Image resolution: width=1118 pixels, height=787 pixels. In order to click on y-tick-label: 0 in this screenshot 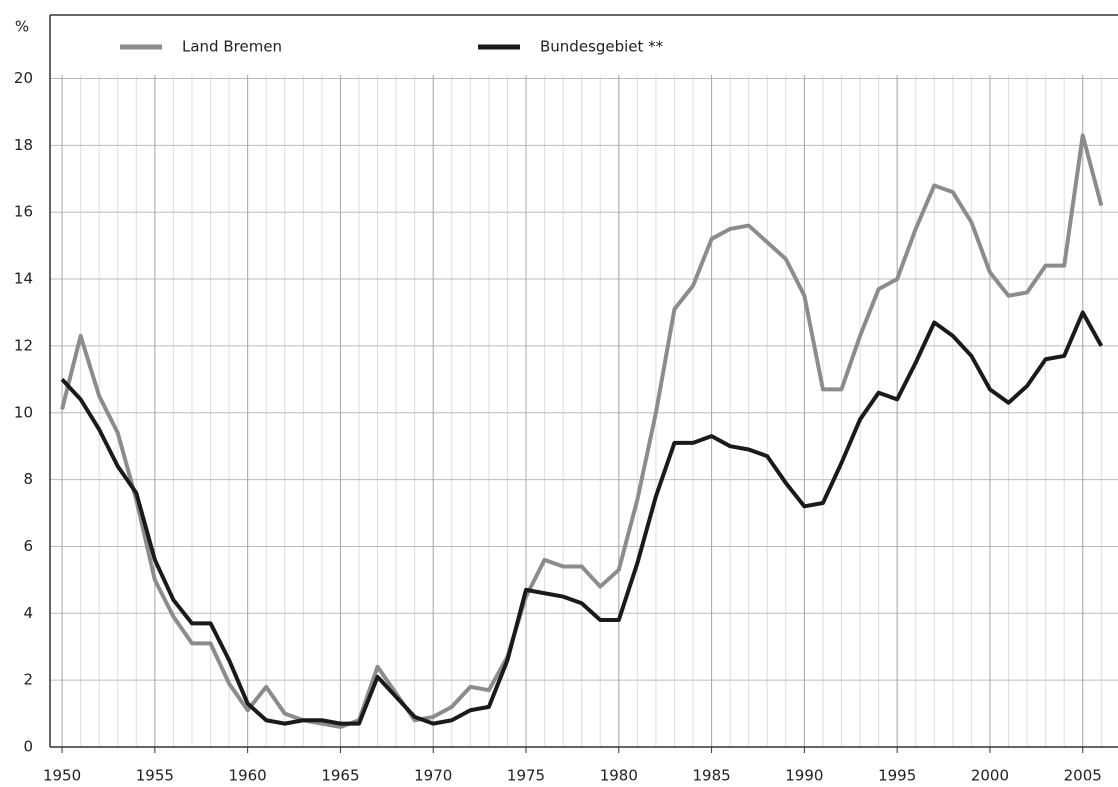, I will do `click(28, 747)`.